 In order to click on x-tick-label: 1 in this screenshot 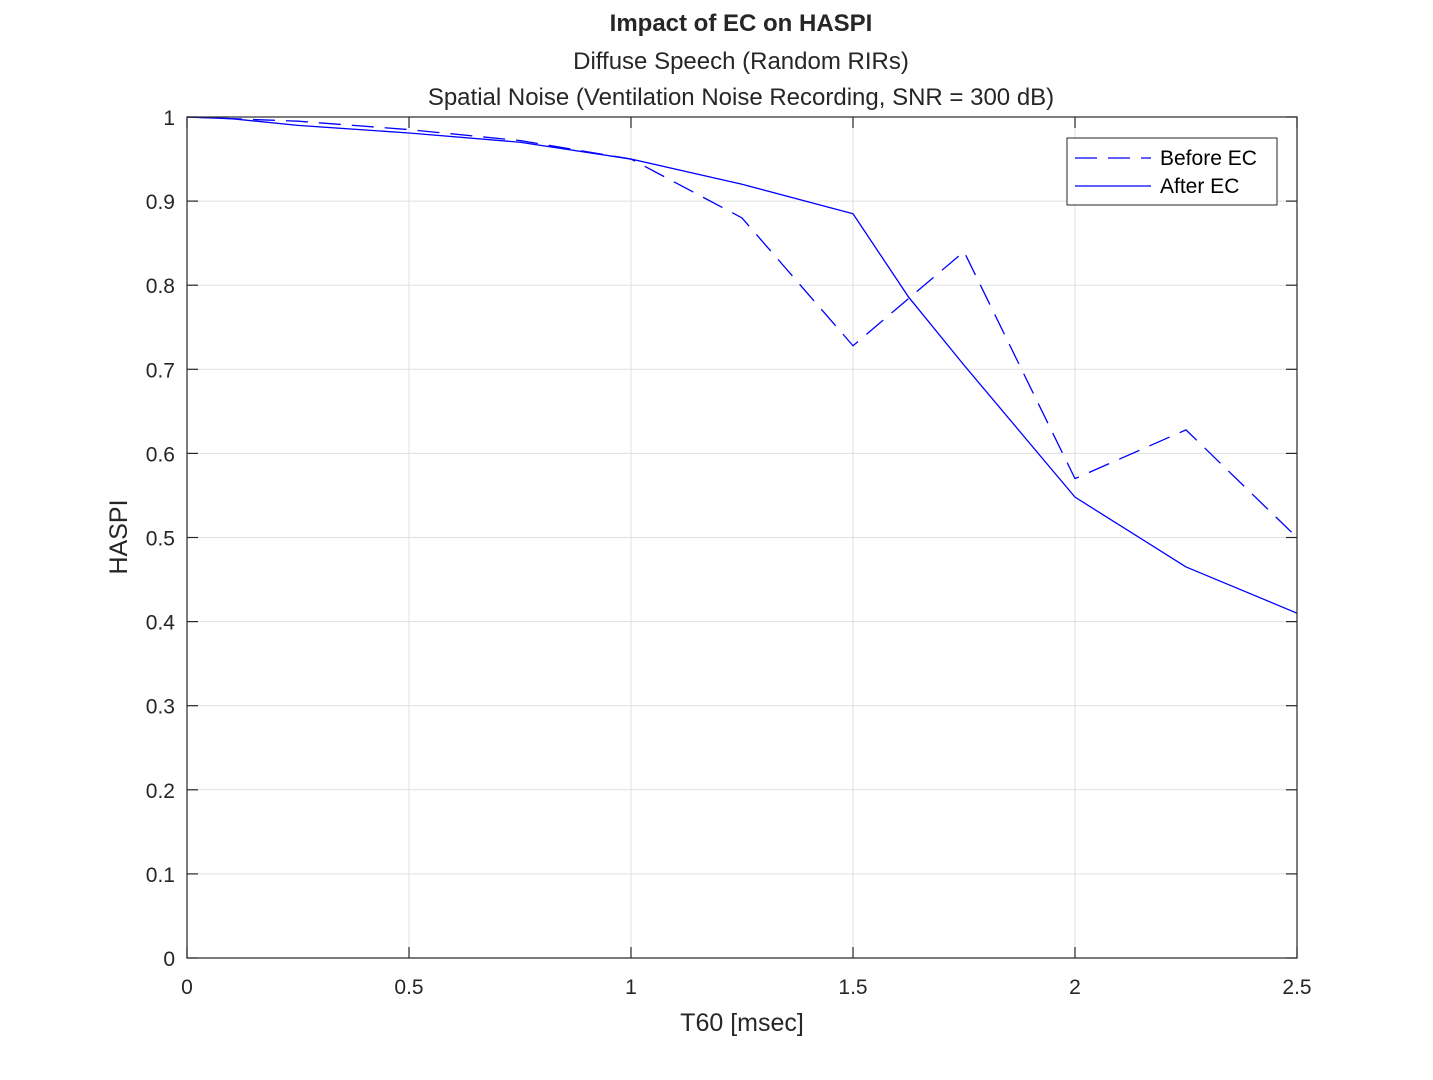, I will do `click(631, 987)`.